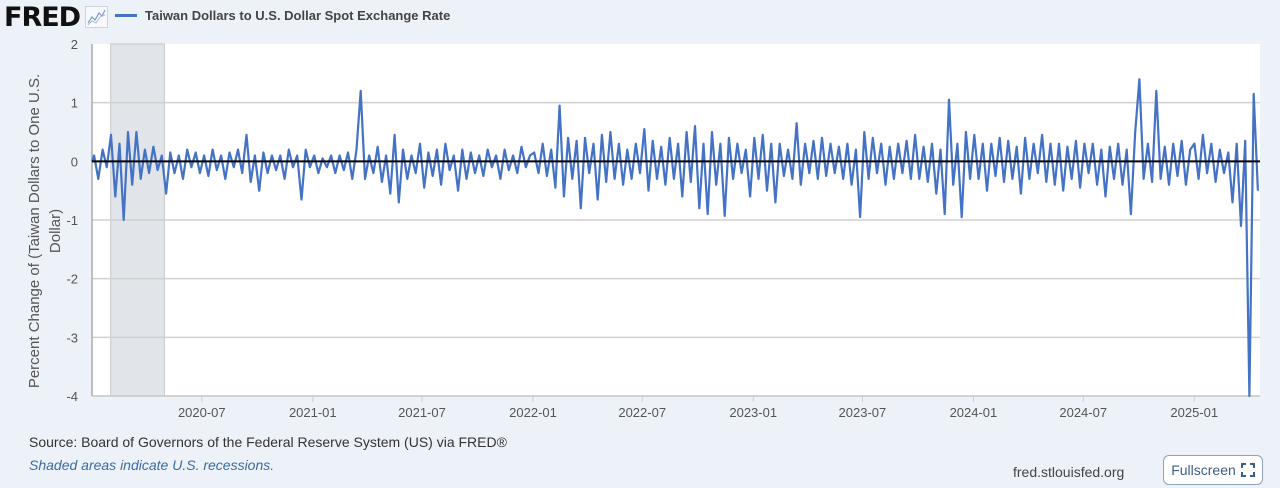  Describe the element at coordinates (1083, 412) in the screenshot. I see `x-tick-label: 2024-07` at that location.